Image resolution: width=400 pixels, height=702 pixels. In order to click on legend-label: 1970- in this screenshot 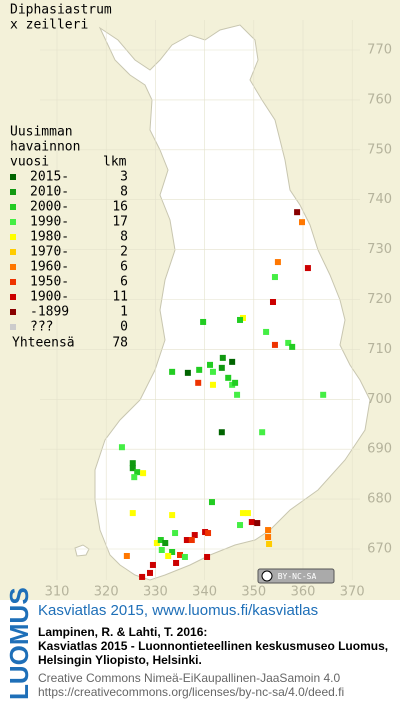, I will do `click(49, 252)`.